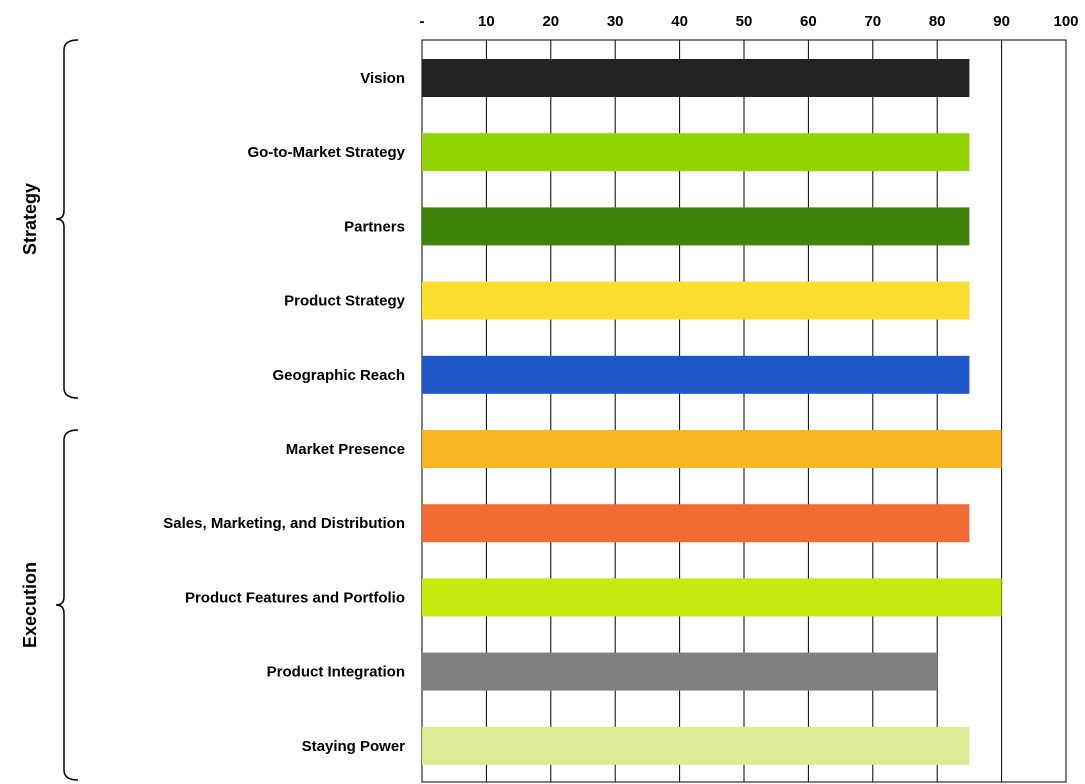  What do you see at coordinates (345, 449) in the screenshot?
I see `category-label: Market Presence` at bounding box center [345, 449].